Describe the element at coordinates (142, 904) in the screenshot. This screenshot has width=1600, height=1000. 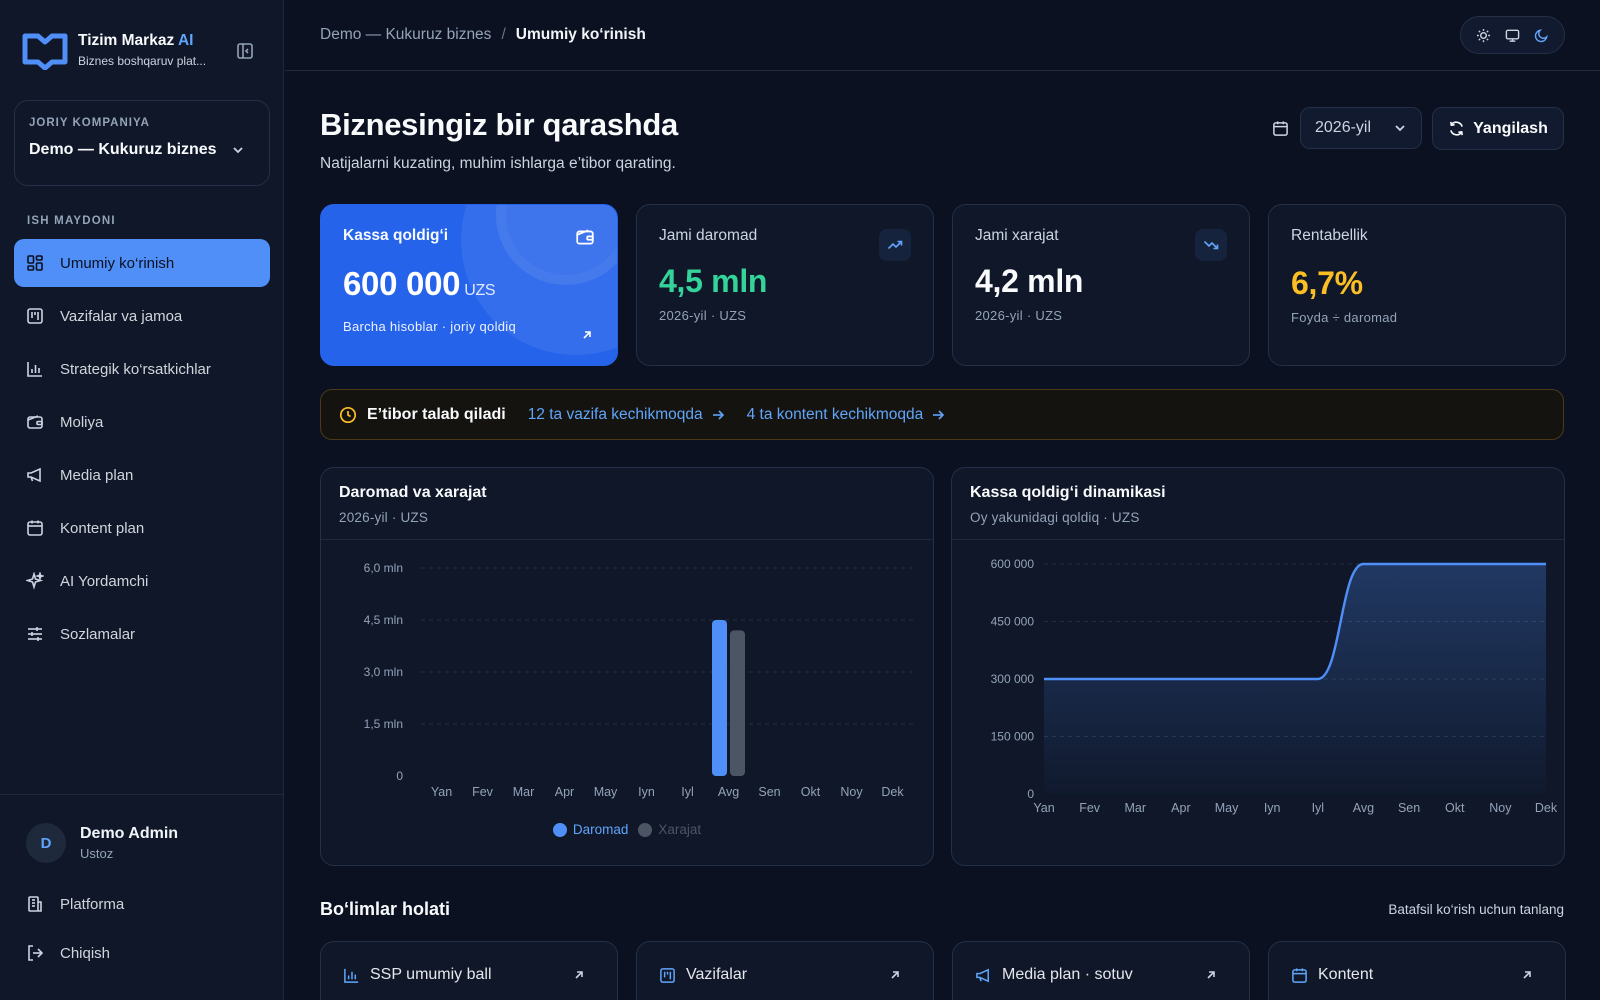
I see `sidebar-item-platform: Platforma` at that location.